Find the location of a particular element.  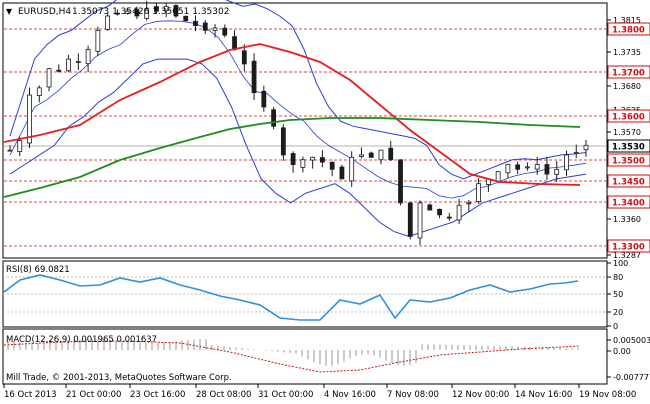

time-axis-label: 28 Oct 08:00 is located at coordinates (223, 395).